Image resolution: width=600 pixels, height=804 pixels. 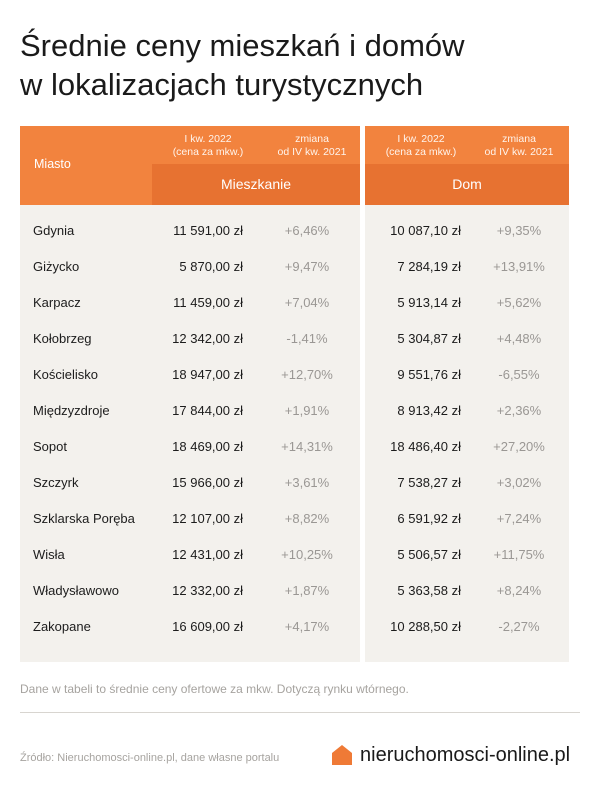 I want to click on row-city: Kościelisko, so click(x=66, y=374).